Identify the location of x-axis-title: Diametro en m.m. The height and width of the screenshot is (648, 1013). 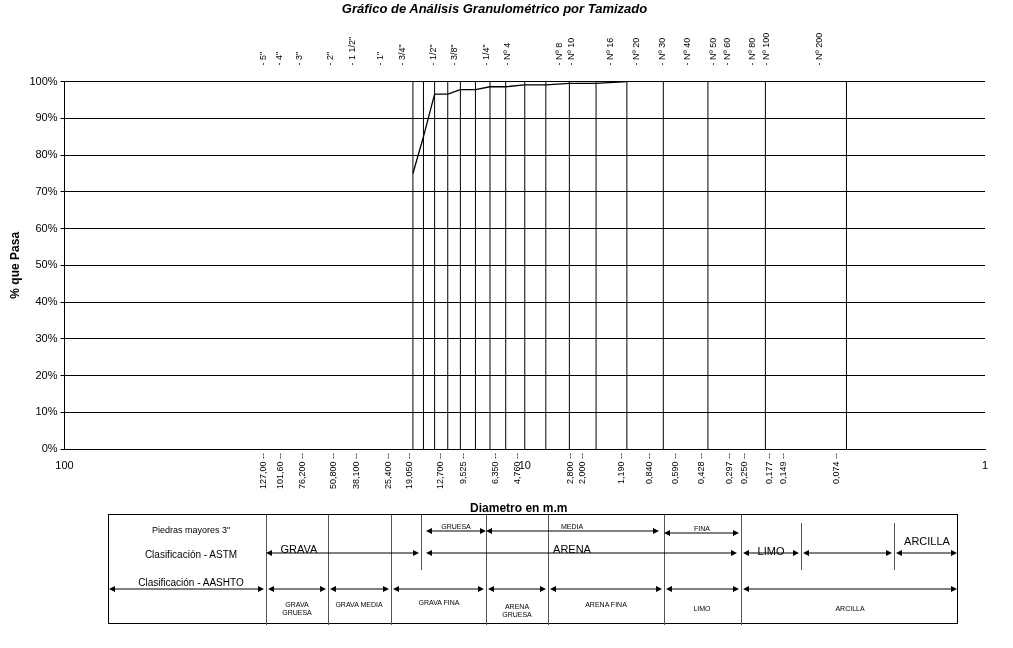
(519, 508).